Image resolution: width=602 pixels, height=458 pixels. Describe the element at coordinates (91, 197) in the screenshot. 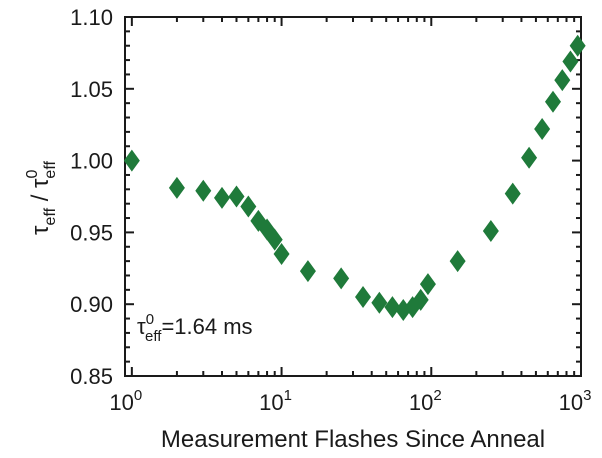

I see `y-tick-labels: 0.85 0.90 0.95 1.00 1.05 1.10` at that location.